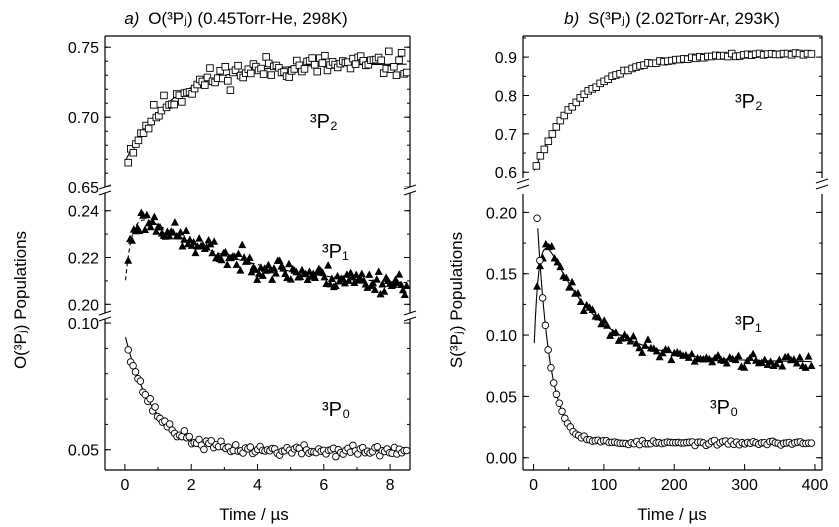 Image resolution: width=839 pixels, height=527 pixels. Describe the element at coordinates (684, 18) in the screenshot. I see `panel-b-title-text: S(³Pⱼ) (2.02Torr-Ar, 293K)` at that location.